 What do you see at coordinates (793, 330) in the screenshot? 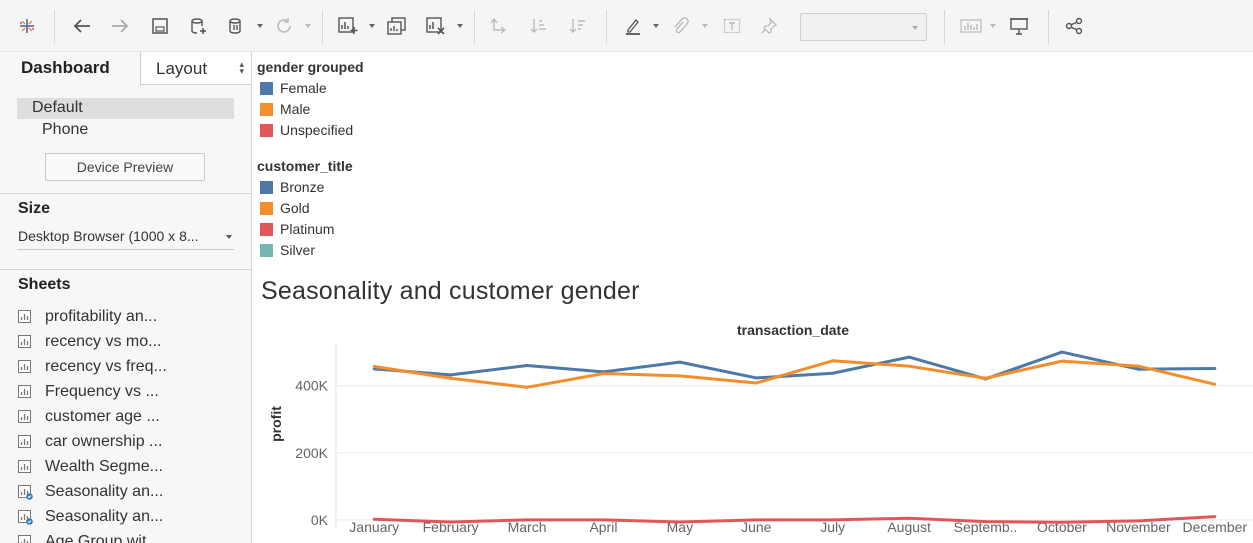
I see `x-axis-title: transaction_date` at bounding box center [793, 330].